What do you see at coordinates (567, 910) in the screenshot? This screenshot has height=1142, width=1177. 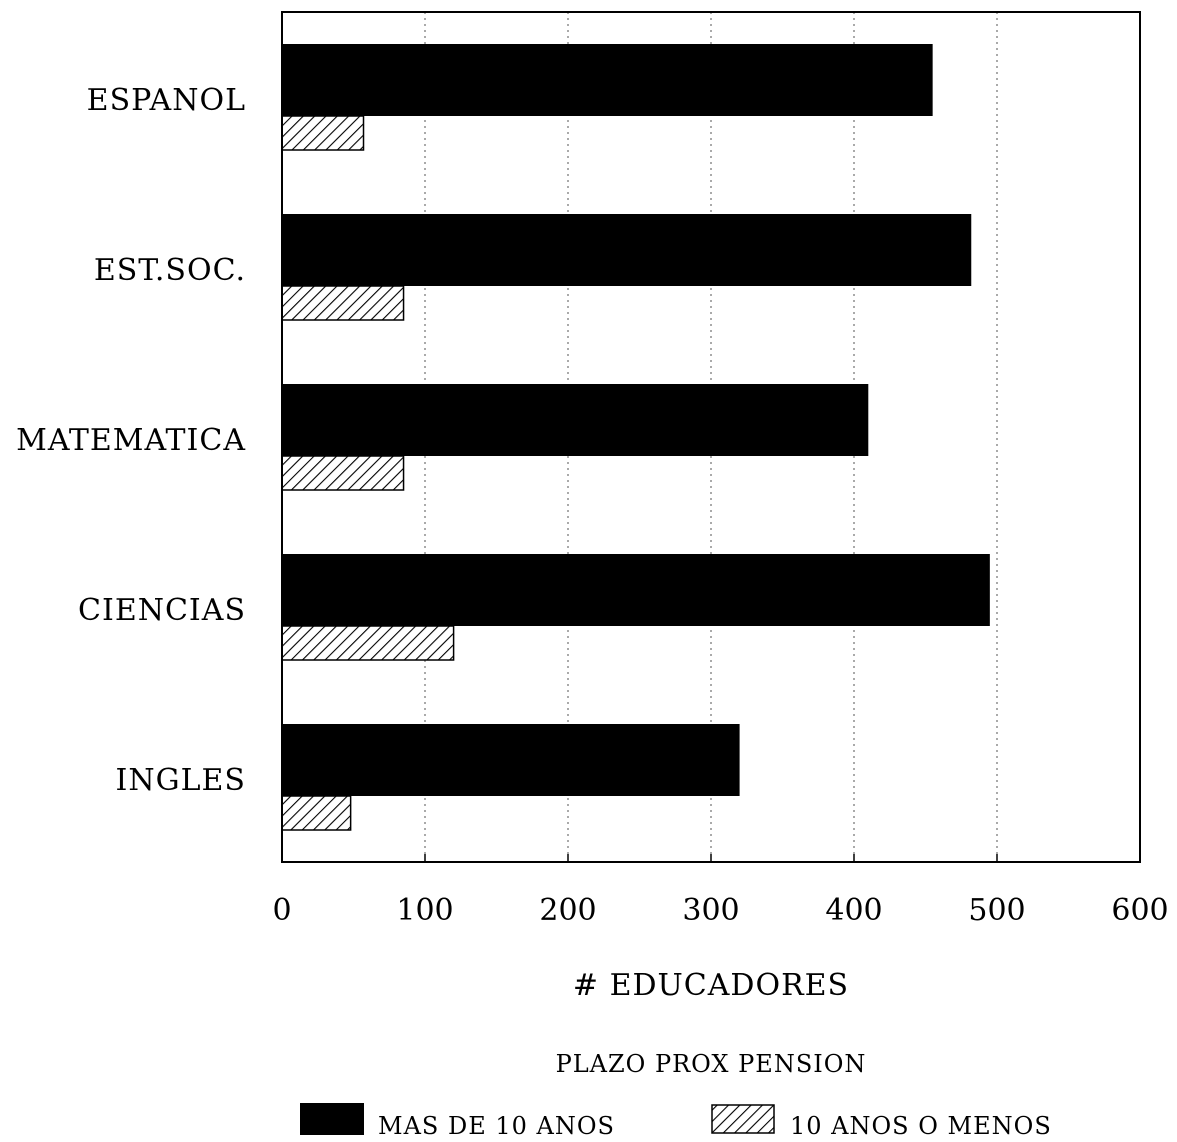 I see `x-tick-label: 200` at bounding box center [567, 910].